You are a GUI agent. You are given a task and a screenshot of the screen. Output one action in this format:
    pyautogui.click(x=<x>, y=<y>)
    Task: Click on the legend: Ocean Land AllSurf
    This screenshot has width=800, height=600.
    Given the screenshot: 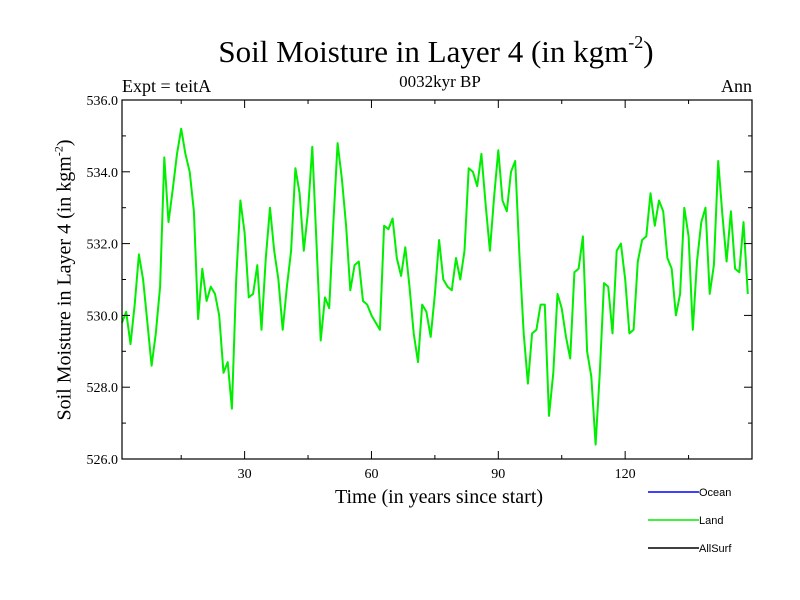 What is the action you would take?
    pyautogui.click(x=690, y=521)
    